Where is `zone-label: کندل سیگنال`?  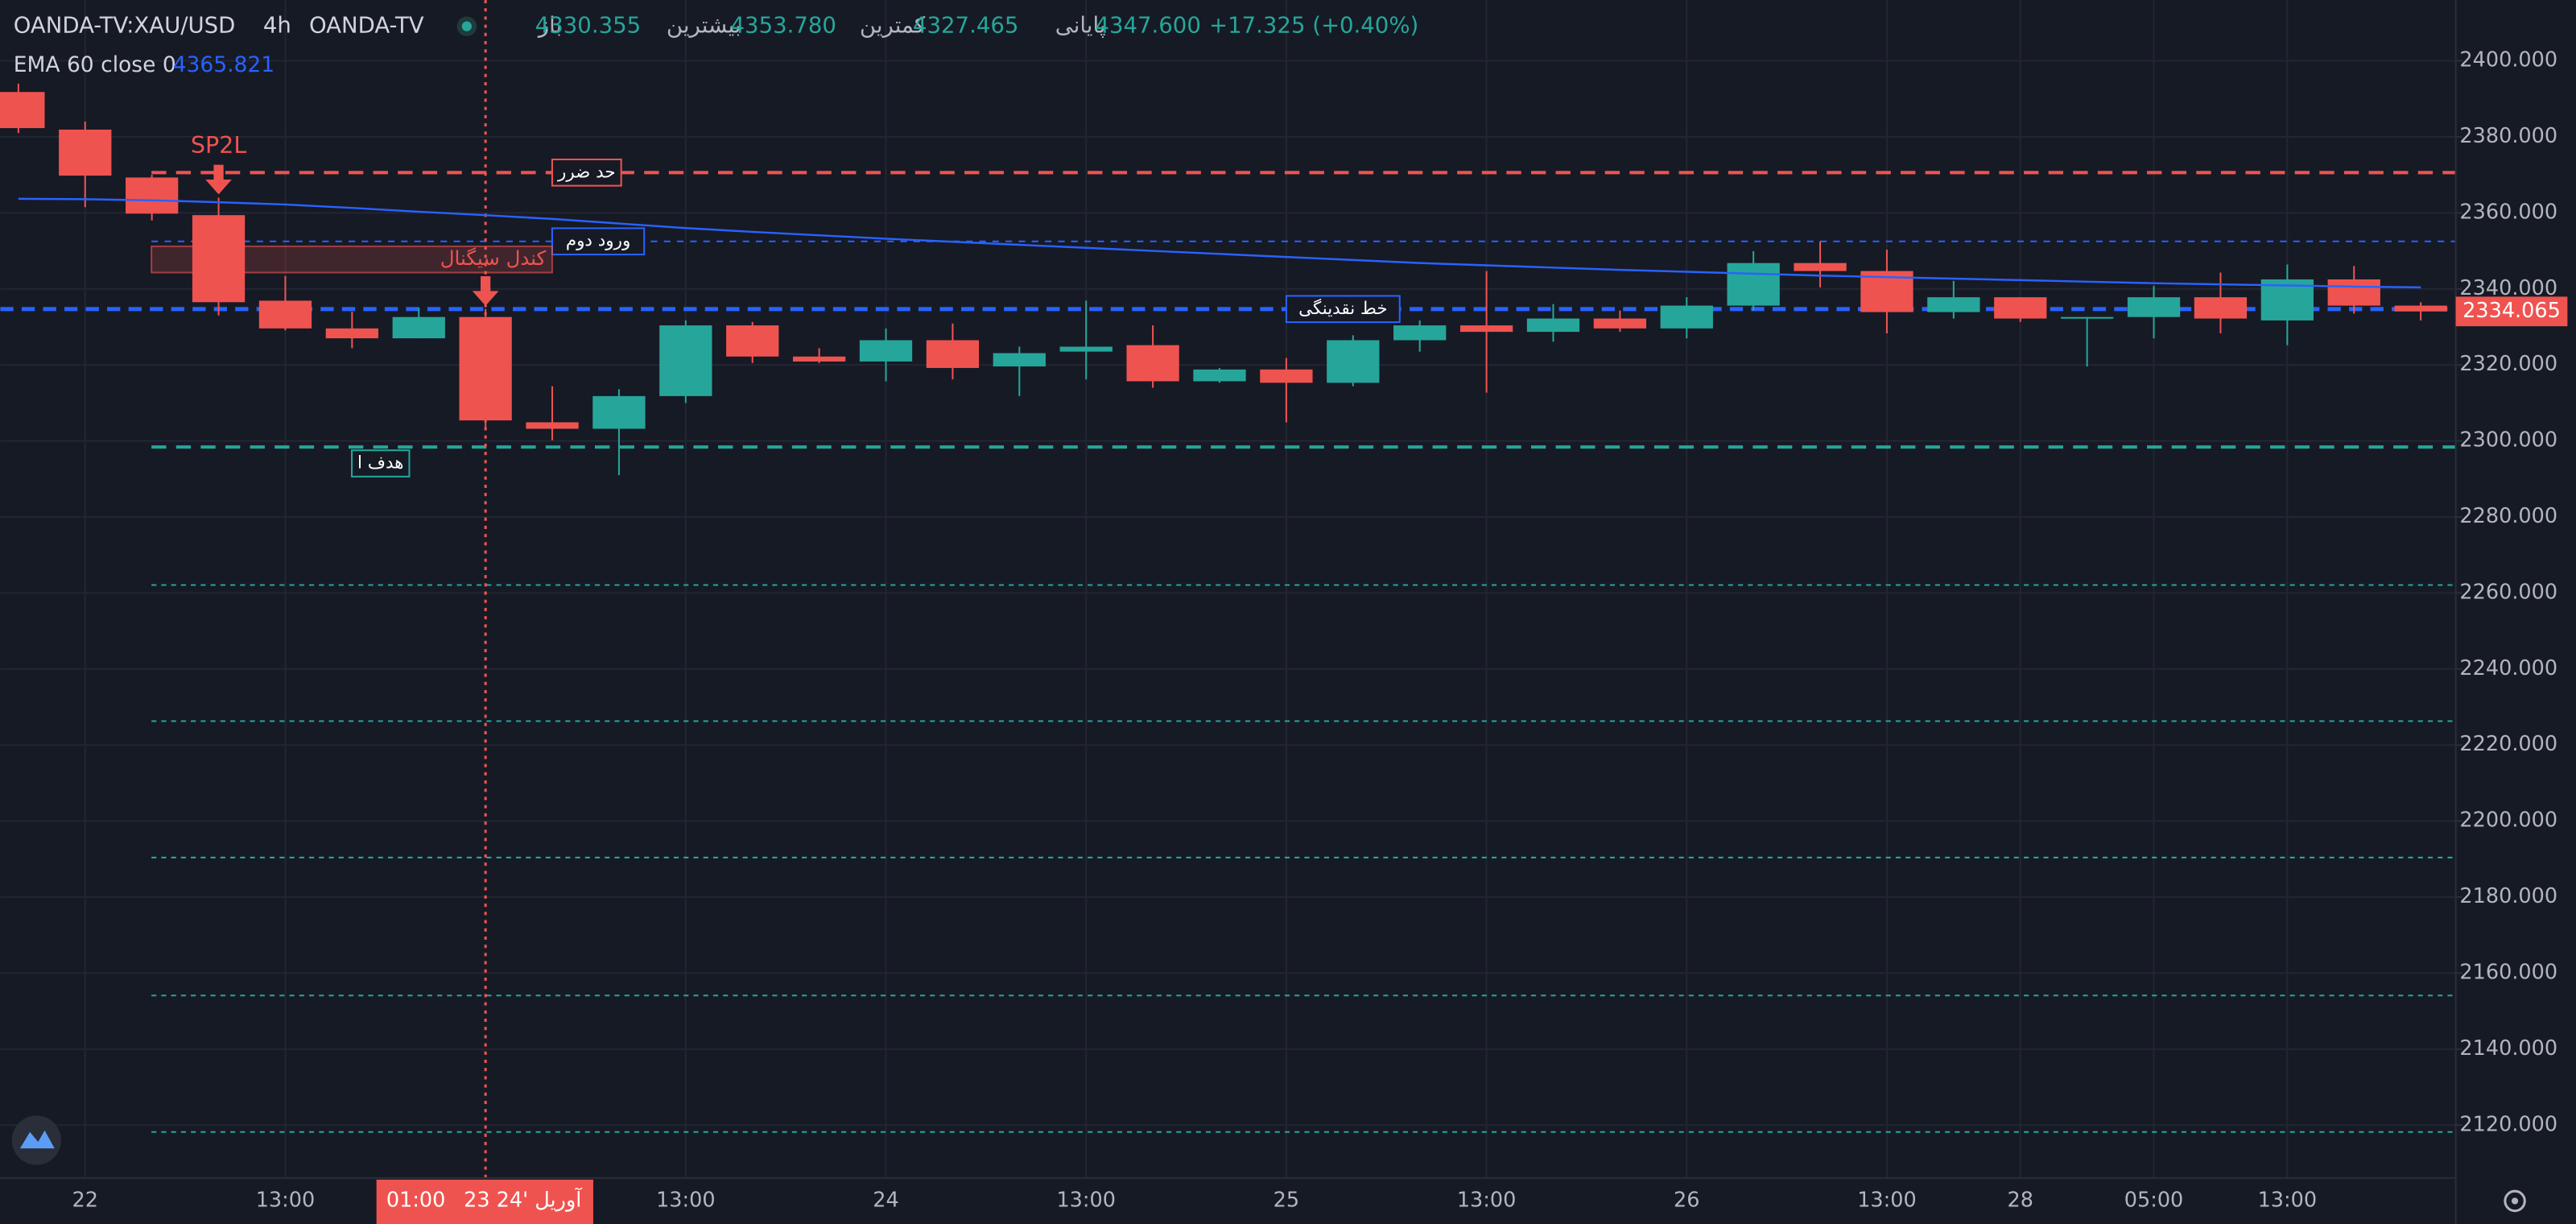
zone-label: کندل سیگنال is located at coordinates (493, 258).